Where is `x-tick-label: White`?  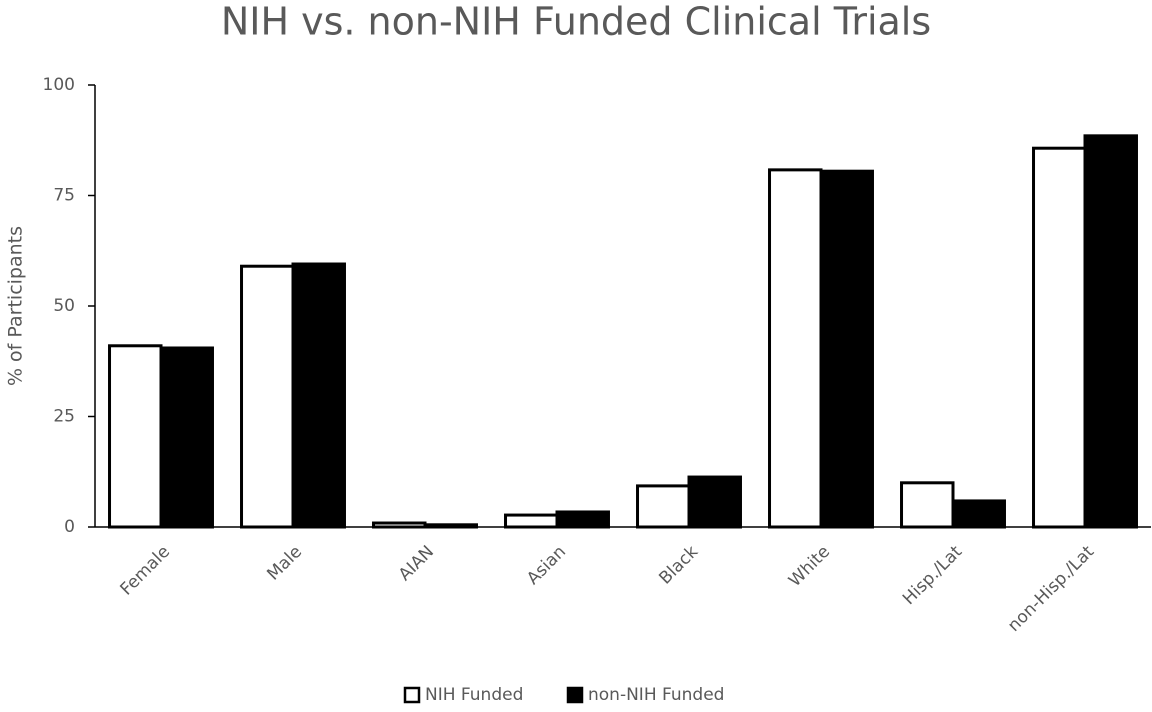
x-tick-label: White is located at coordinates (809, 566).